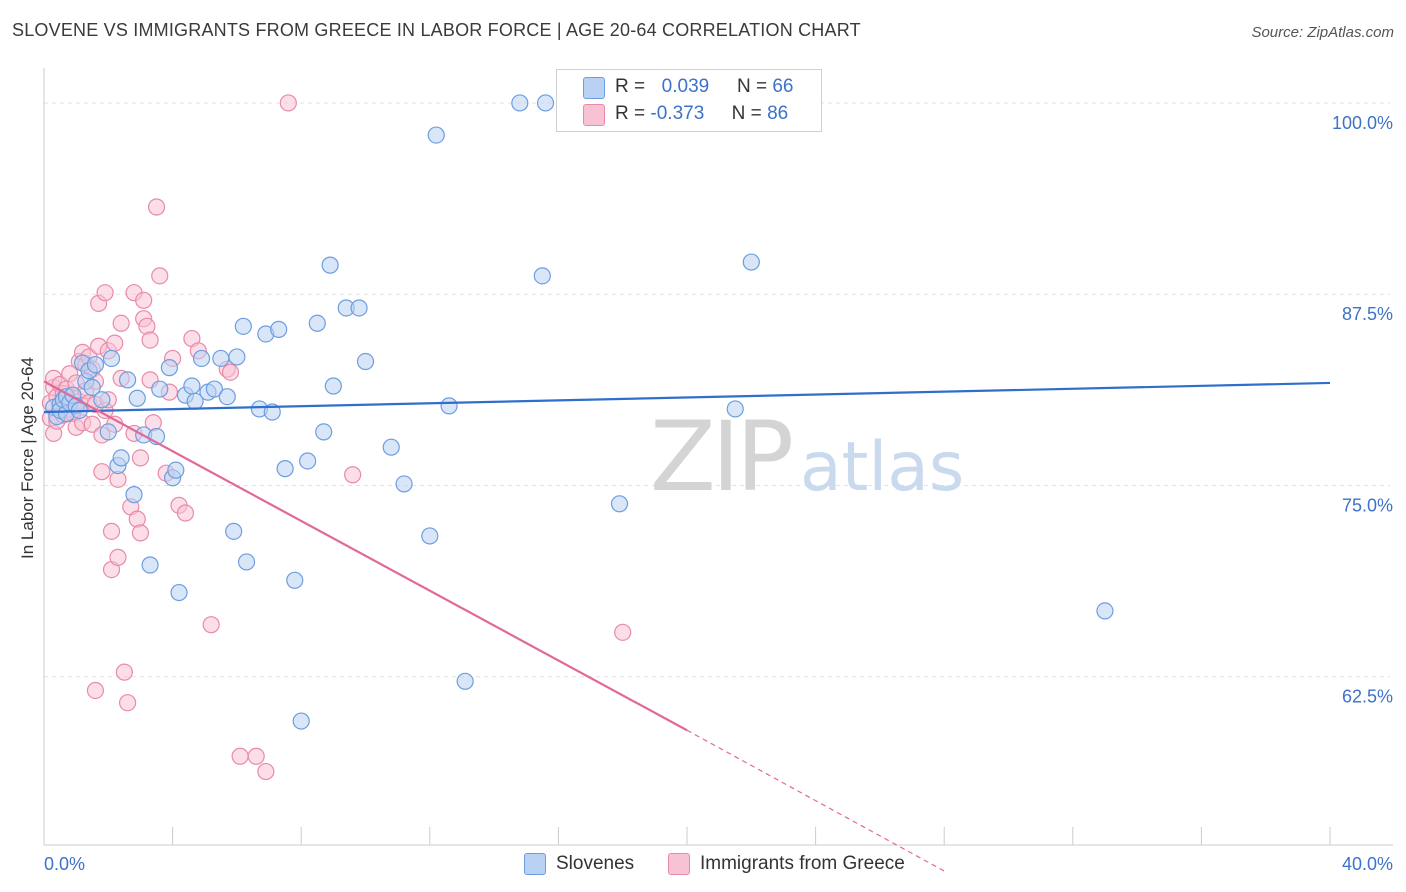 The width and height of the screenshot is (1406, 892). I want to click on x-tick-label: 0.0%, so click(64, 864).